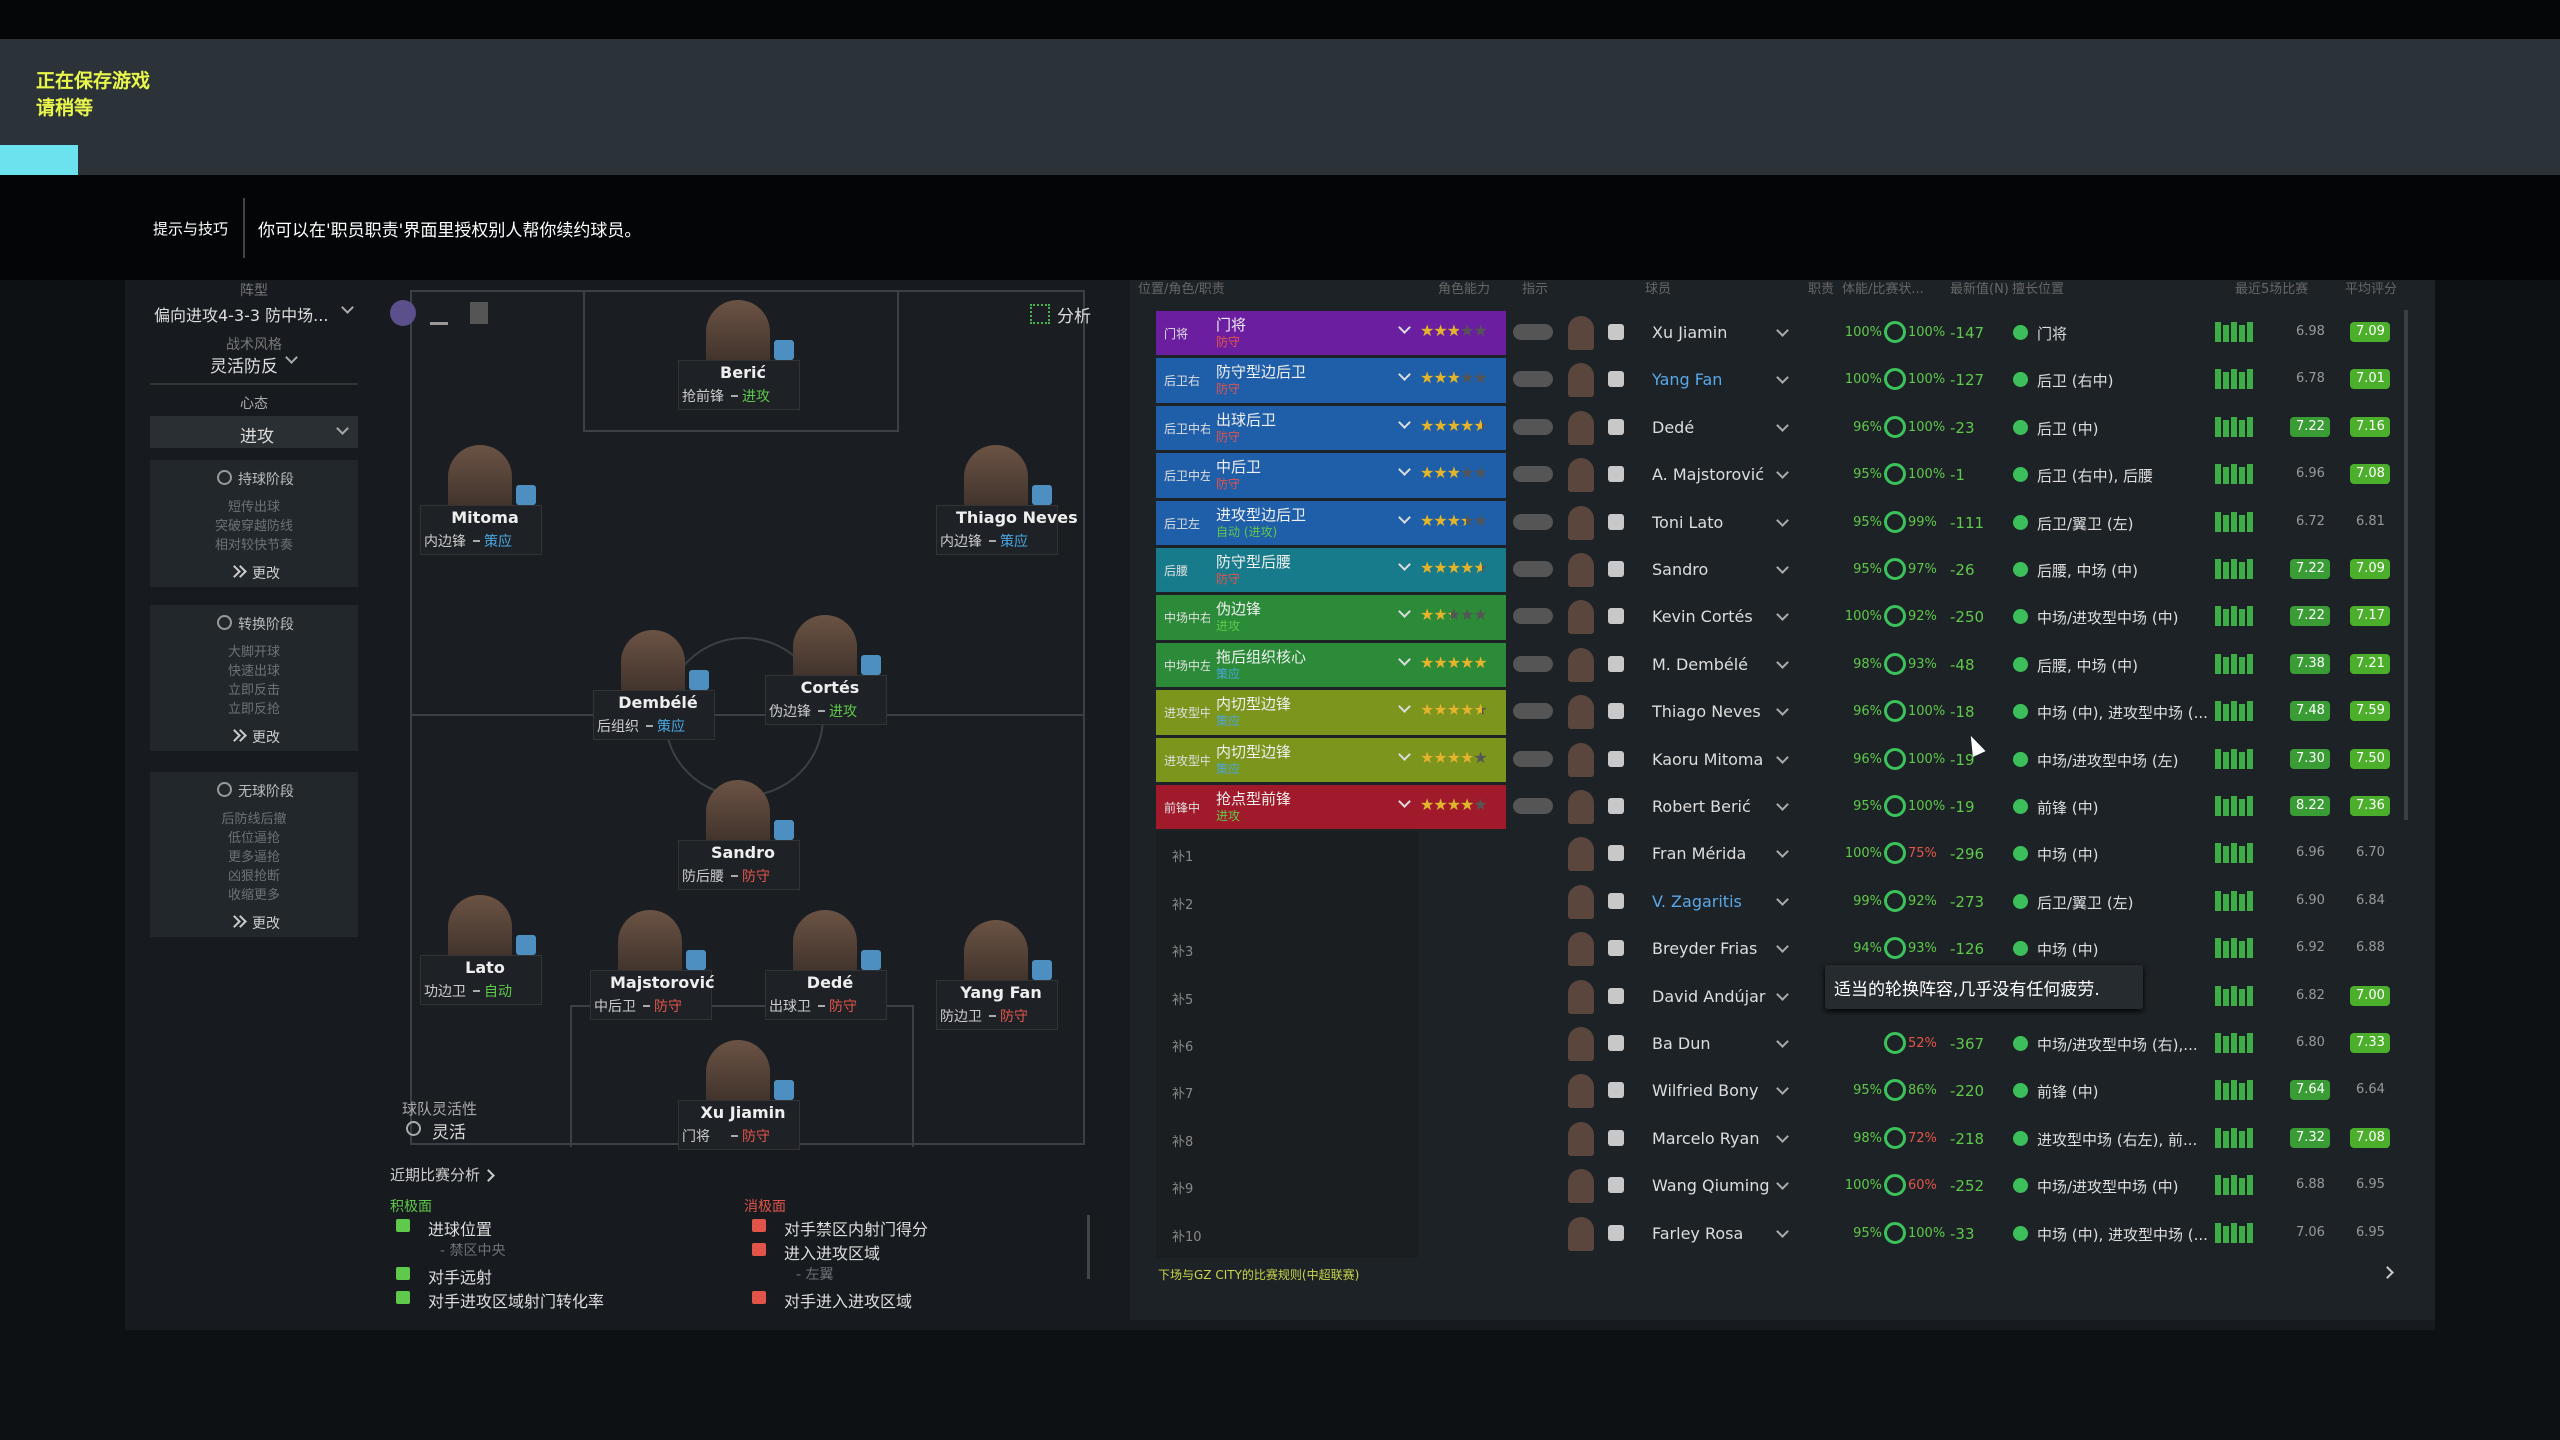 The width and height of the screenshot is (2560, 1440). What do you see at coordinates (1705, 949) in the screenshot?
I see `player-name: Breyder Frias` at bounding box center [1705, 949].